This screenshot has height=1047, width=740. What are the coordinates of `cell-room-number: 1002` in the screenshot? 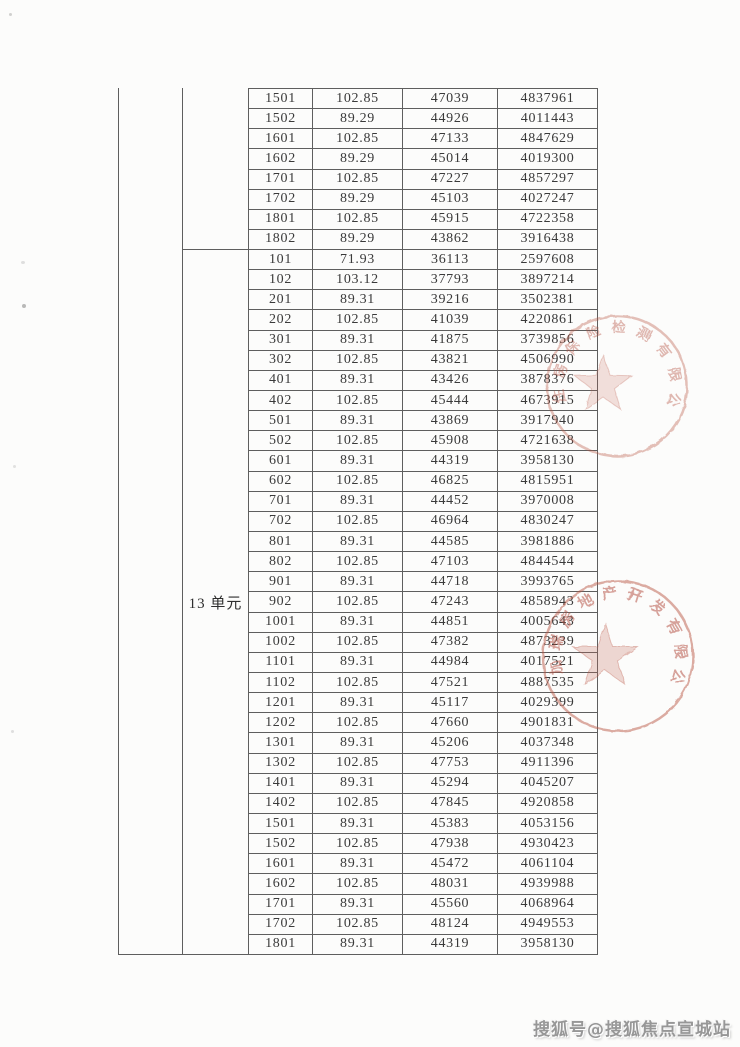 It's located at (281, 642).